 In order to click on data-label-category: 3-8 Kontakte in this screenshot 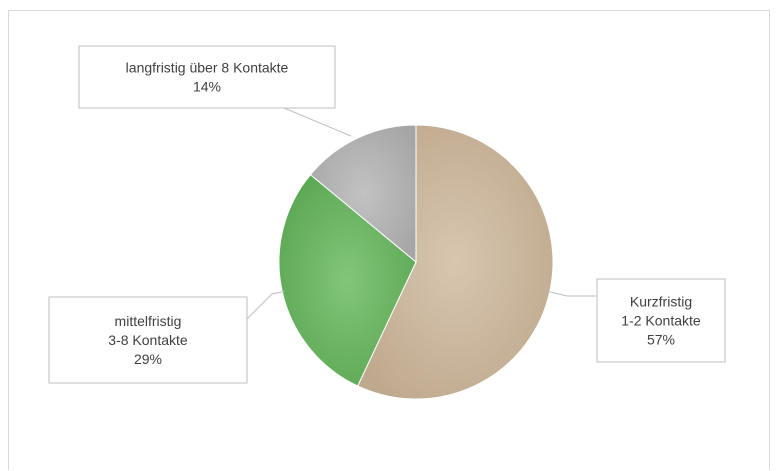, I will do `click(148, 340)`.